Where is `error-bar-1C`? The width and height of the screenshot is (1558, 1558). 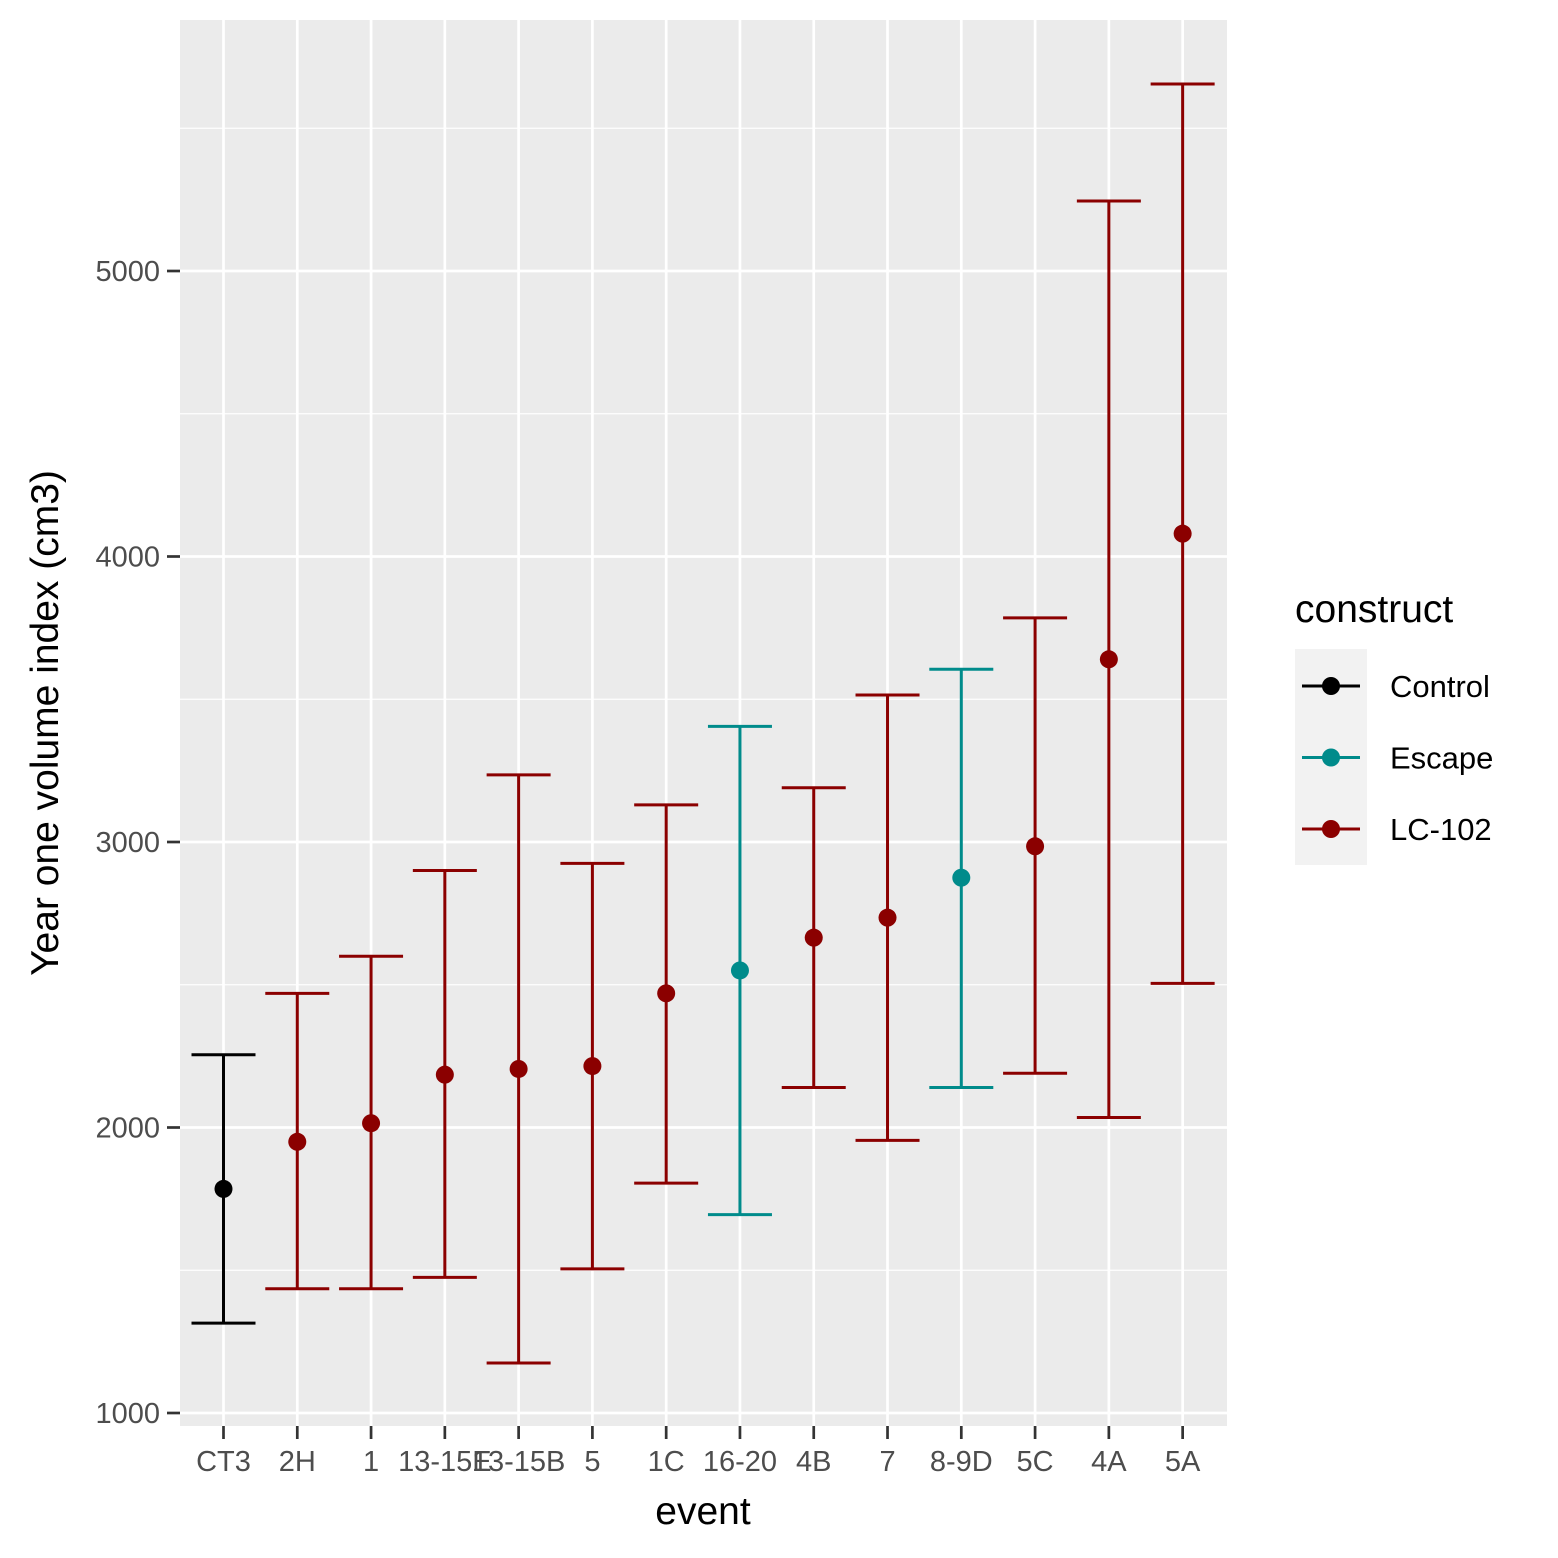
error-bar-1C is located at coordinates (666, 994).